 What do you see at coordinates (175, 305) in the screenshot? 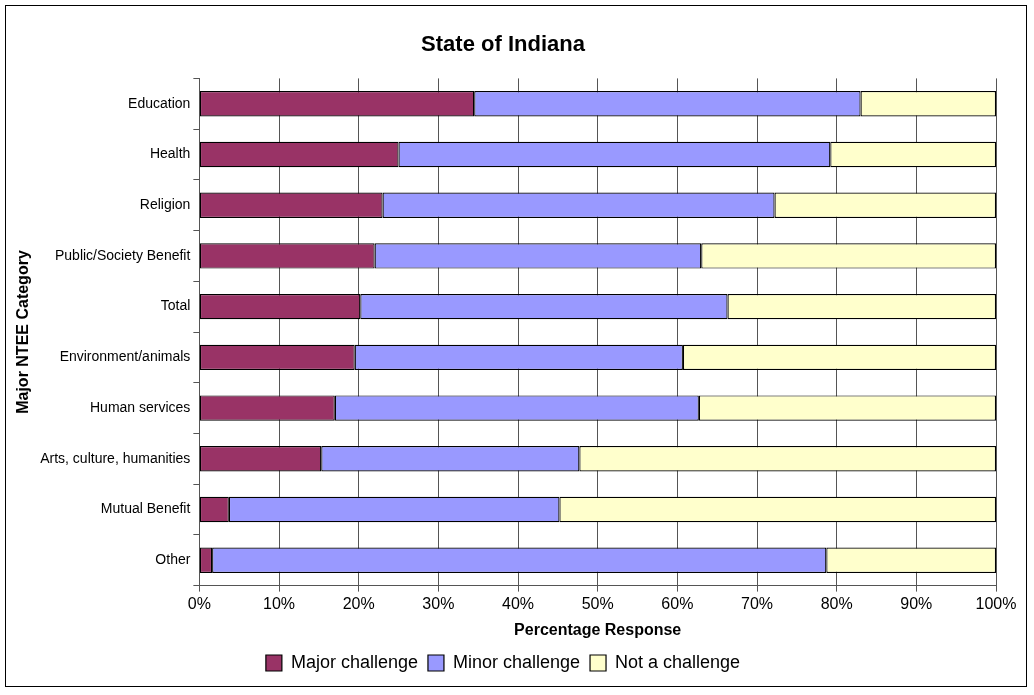
I see `y-tick-label: Total` at bounding box center [175, 305].